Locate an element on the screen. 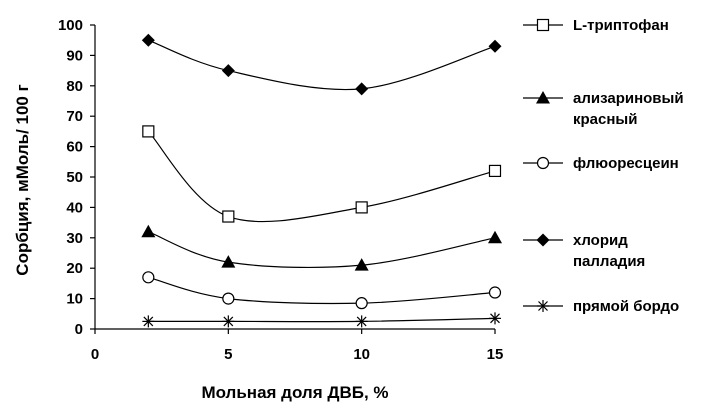 This screenshot has height=409, width=705. y-tick-label: 90 is located at coordinates (74, 55).